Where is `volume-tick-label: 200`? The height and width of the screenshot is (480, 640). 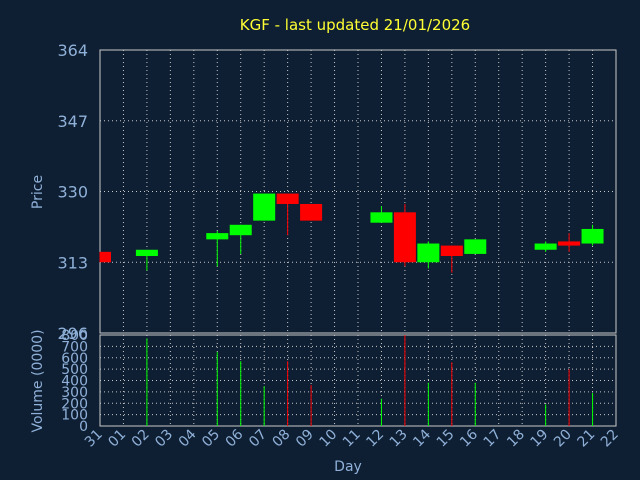
volume-tick-label: 200 is located at coordinates (74, 404).